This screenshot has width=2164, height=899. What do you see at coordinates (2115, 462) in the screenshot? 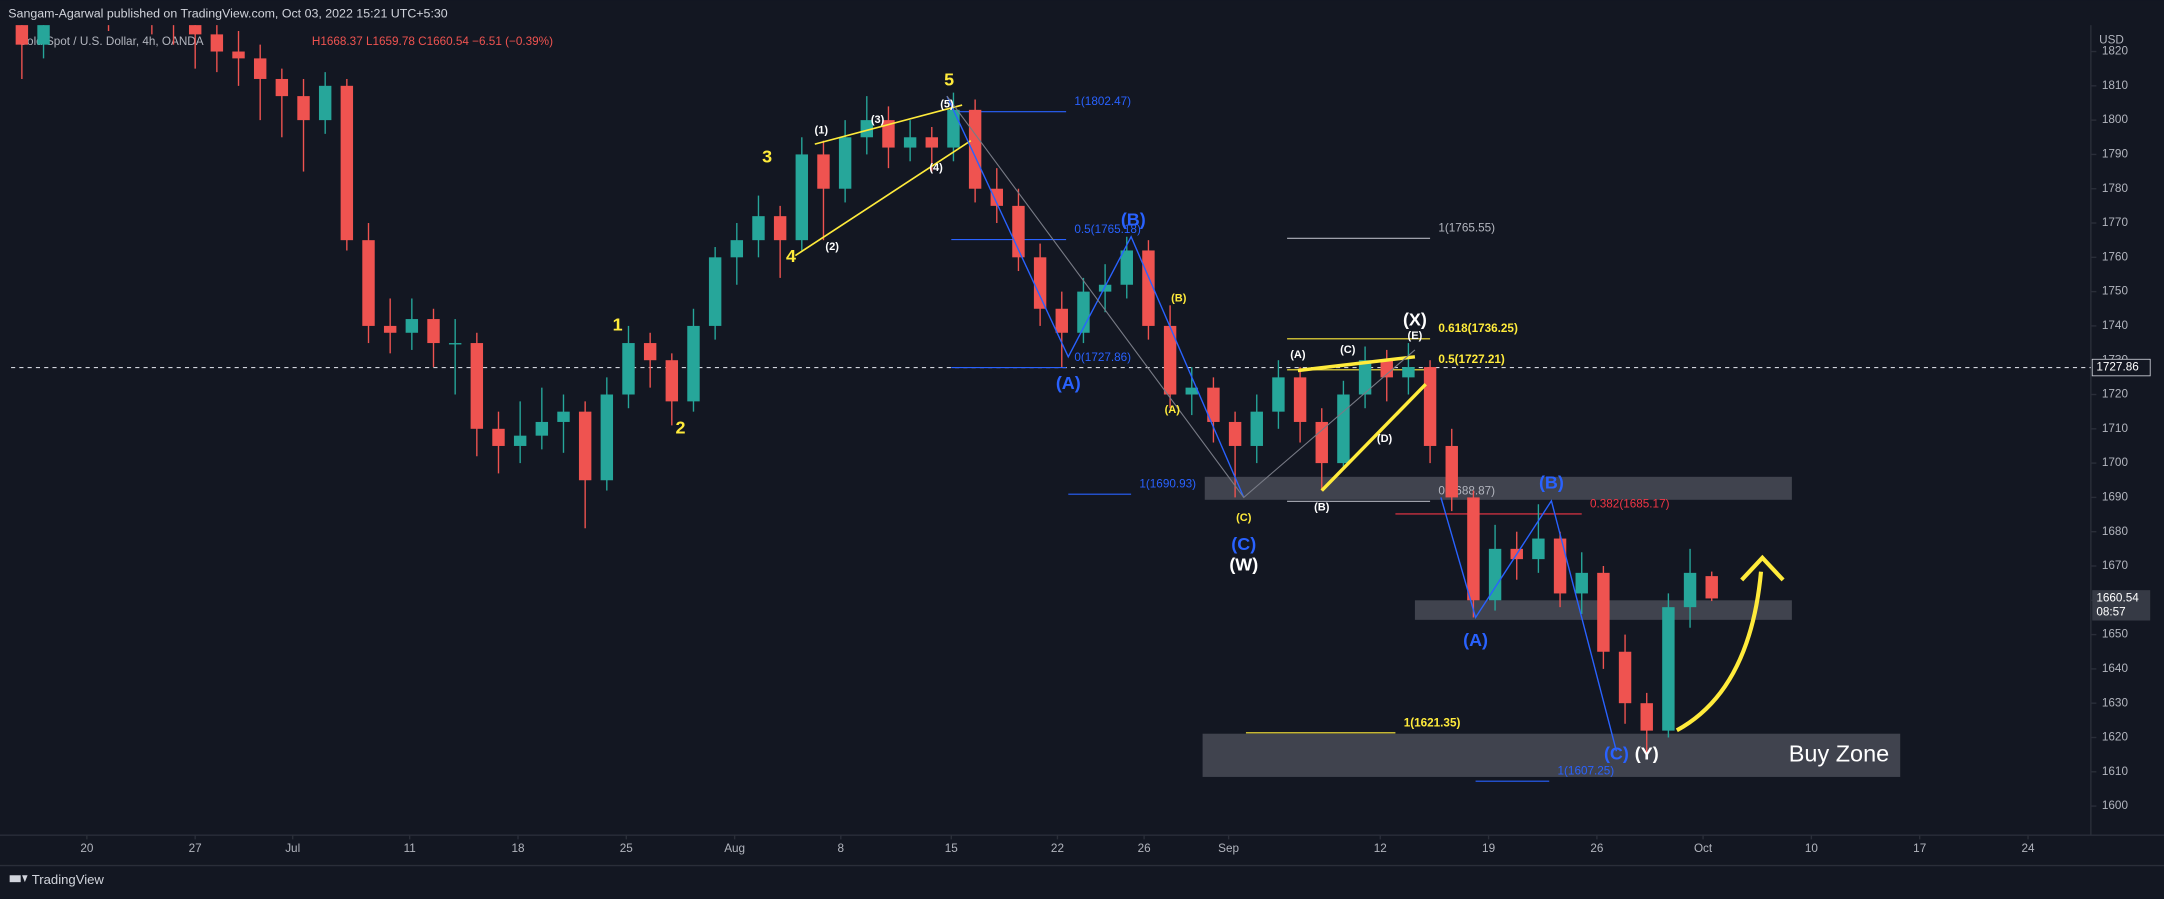
I see `y-tick-label: 1700` at bounding box center [2115, 462].